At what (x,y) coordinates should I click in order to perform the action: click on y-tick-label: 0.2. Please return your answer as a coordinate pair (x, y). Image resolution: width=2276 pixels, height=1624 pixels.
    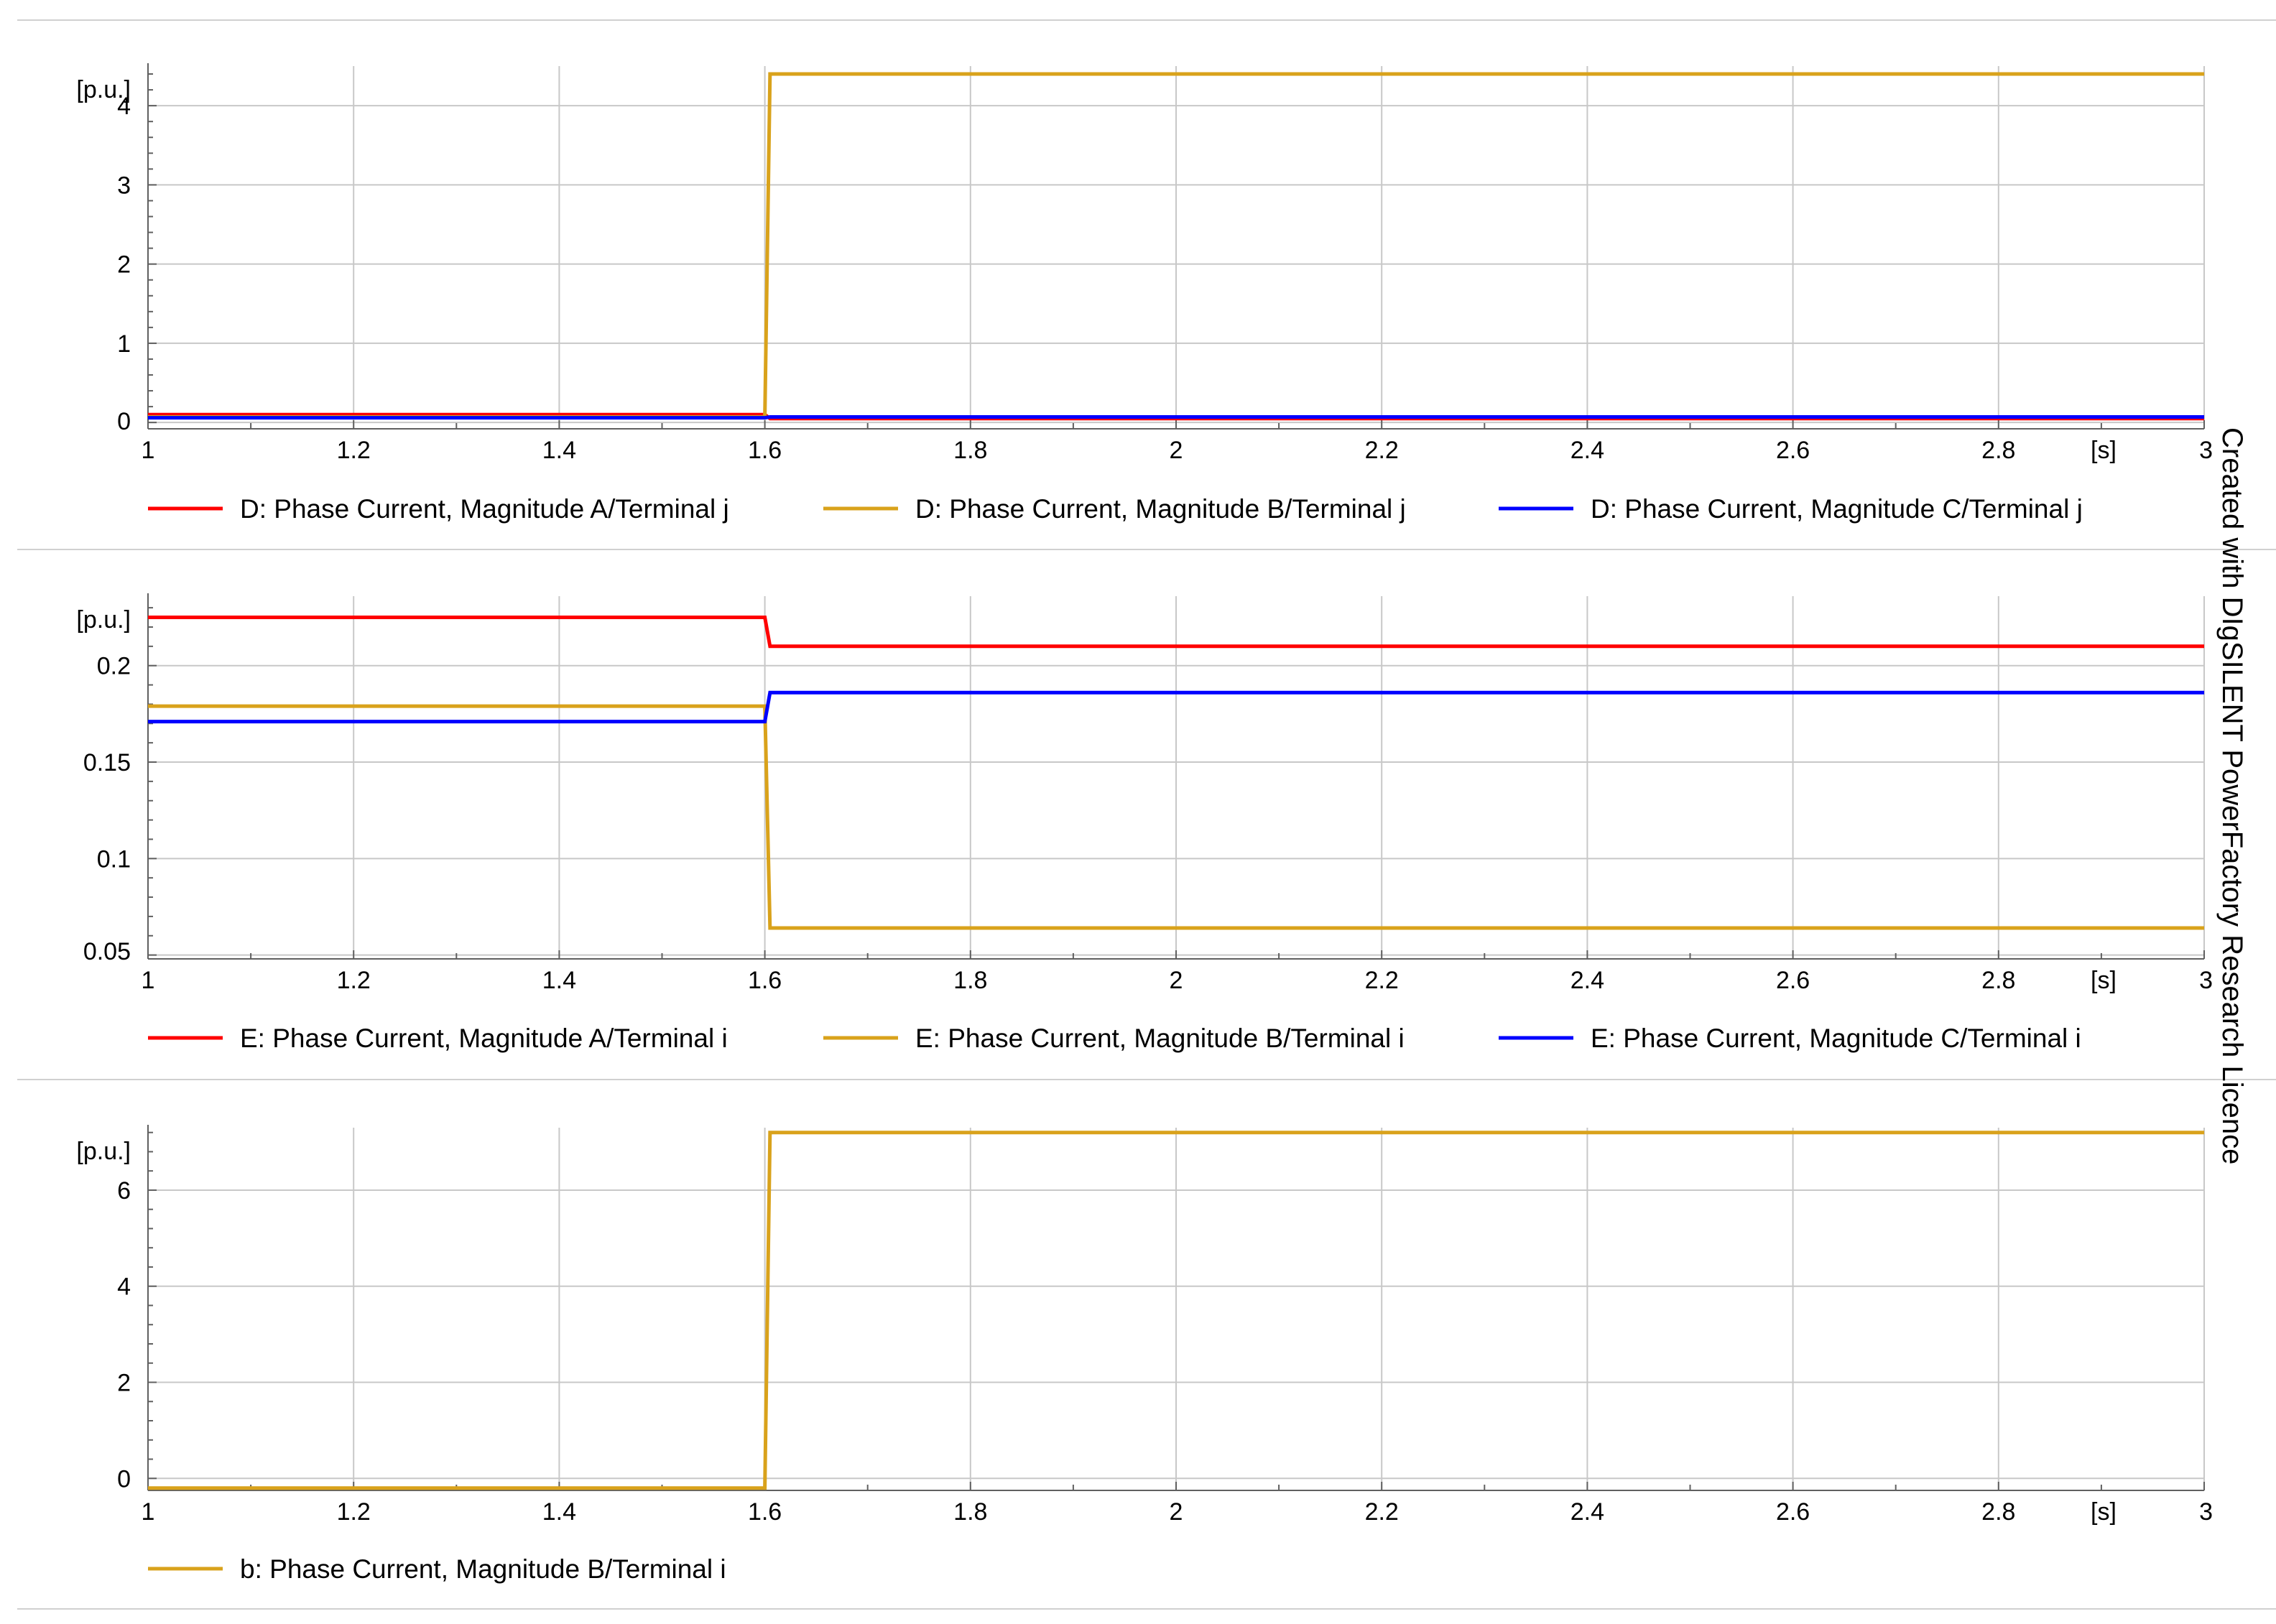
    Looking at the image, I should click on (114, 666).